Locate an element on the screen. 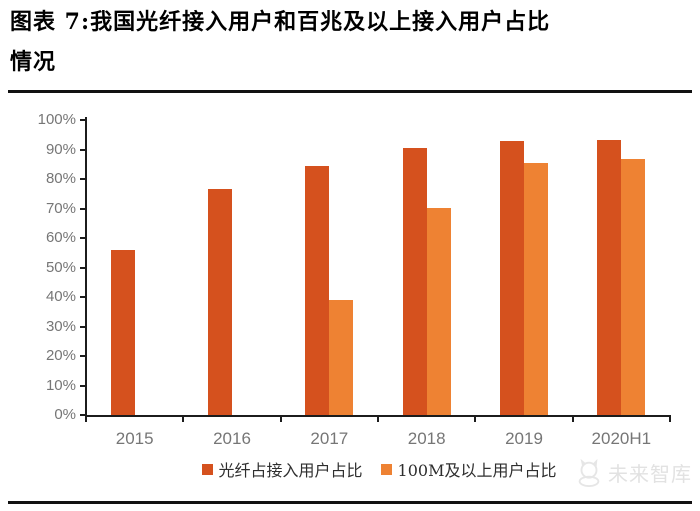 Image resolution: width=700 pixels, height=511 pixels. legend-label-100m: 100M及以上用户占比 is located at coordinates (477, 470).